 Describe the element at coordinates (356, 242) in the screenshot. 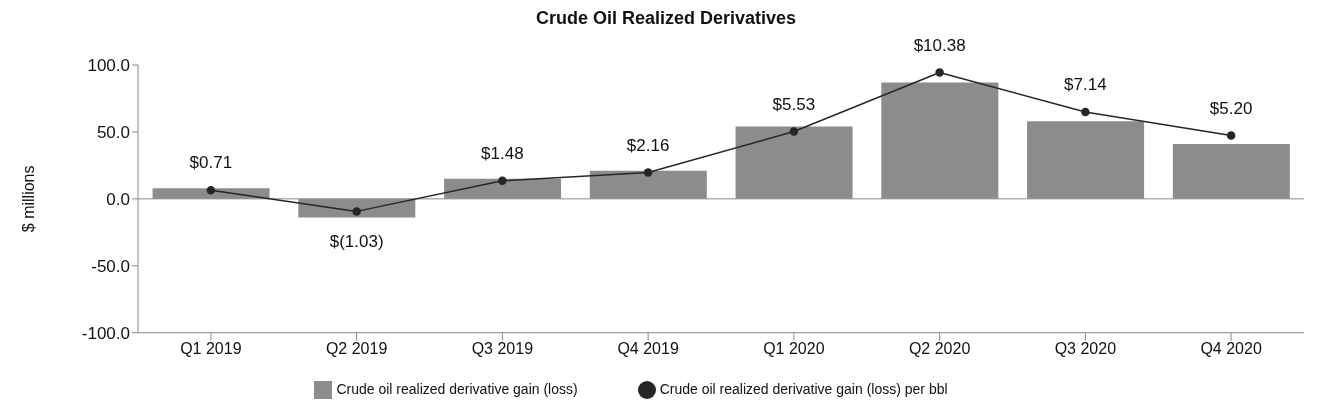

I see `data-label: $(1.03)` at that location.